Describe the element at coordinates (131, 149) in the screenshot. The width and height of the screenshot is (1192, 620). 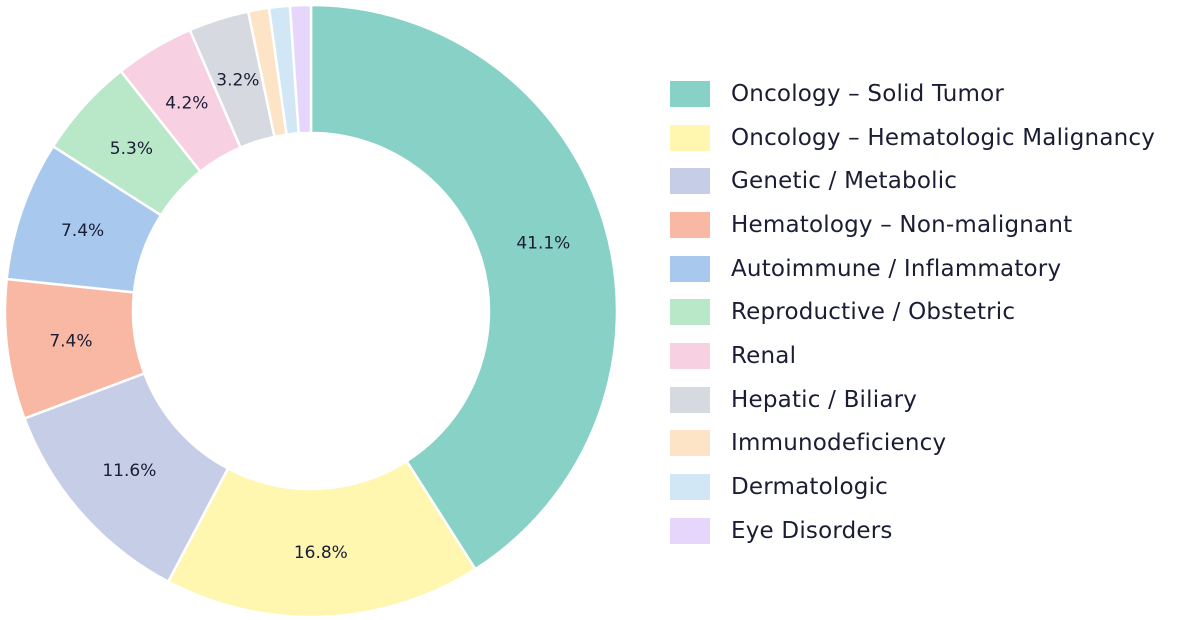
I see `slice-label-reproductive-obstetric: 5.3%` at that location.